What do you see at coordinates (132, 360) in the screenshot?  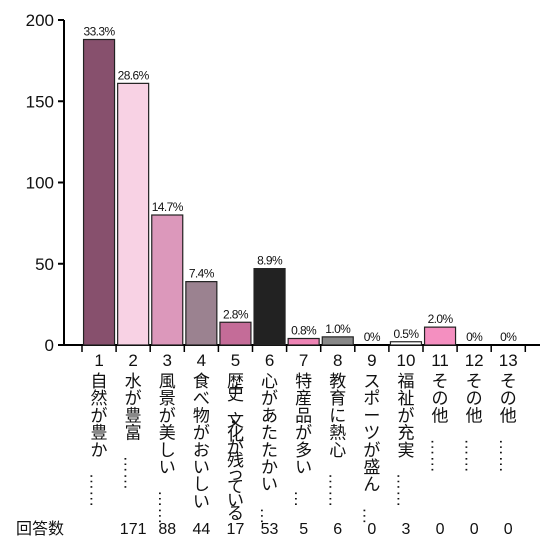 I see `category-number-2: 2` at bounding box center [132, 360].